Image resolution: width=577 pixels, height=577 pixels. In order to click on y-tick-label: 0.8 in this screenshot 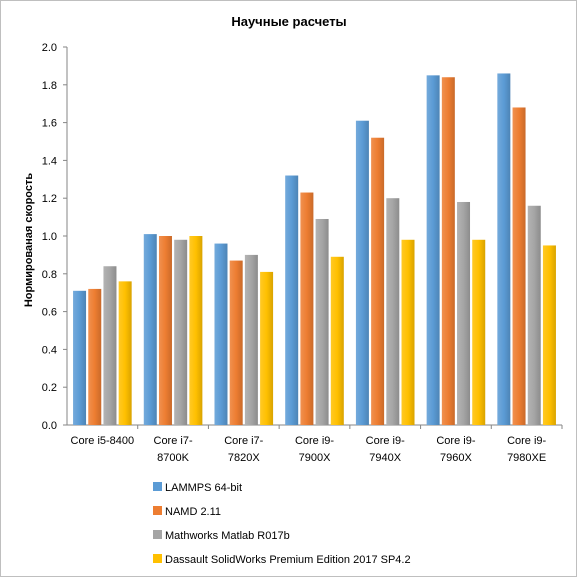, I will do `click(49, 275)`.